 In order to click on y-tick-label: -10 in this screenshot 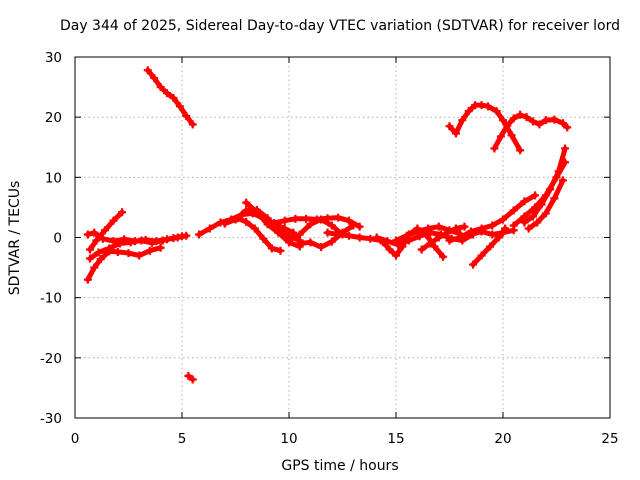, I will do `click(51, 299)`.